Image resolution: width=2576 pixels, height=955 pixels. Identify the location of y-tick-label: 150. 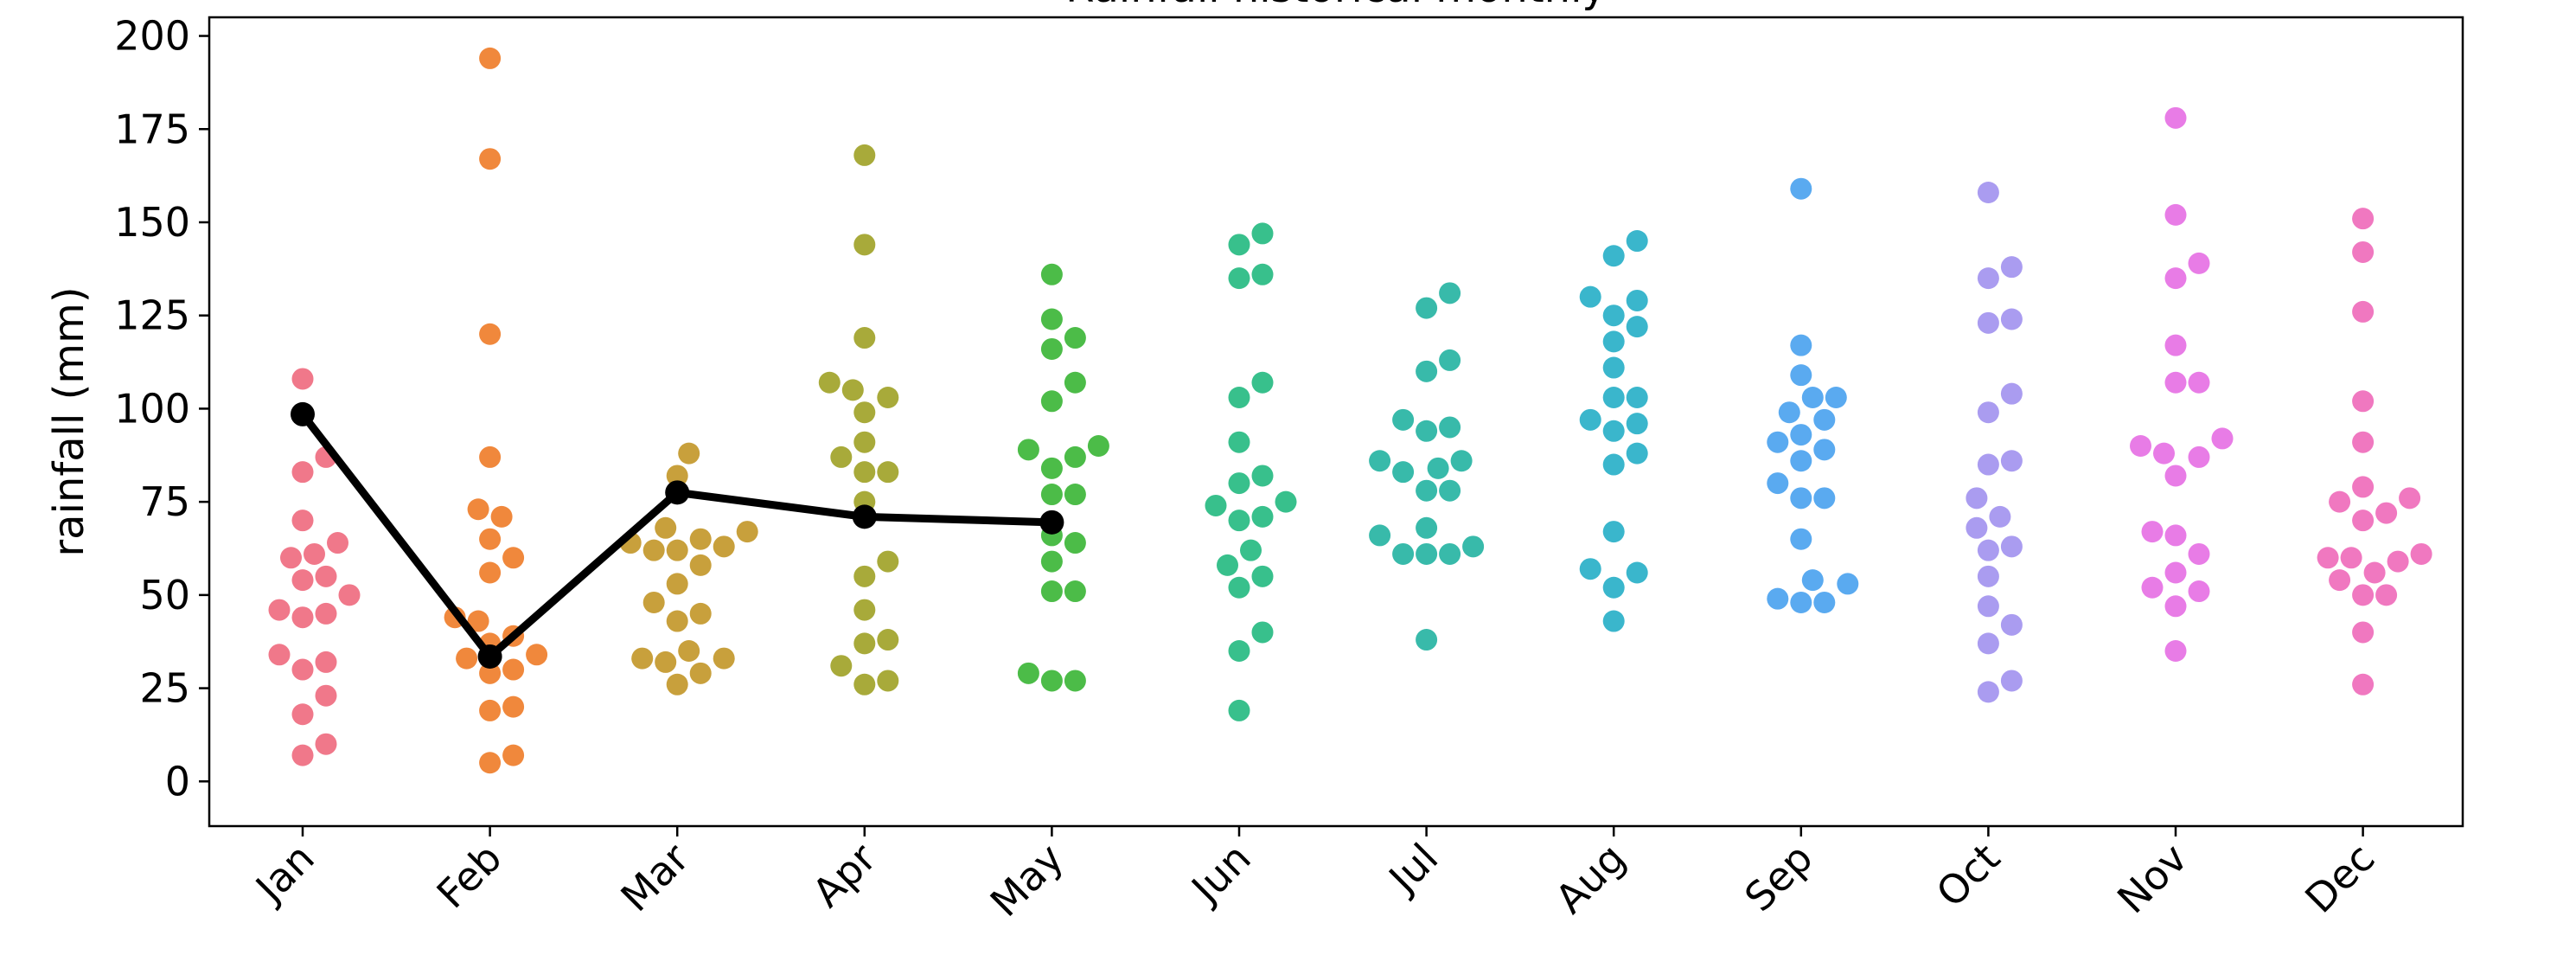
(152, 222).